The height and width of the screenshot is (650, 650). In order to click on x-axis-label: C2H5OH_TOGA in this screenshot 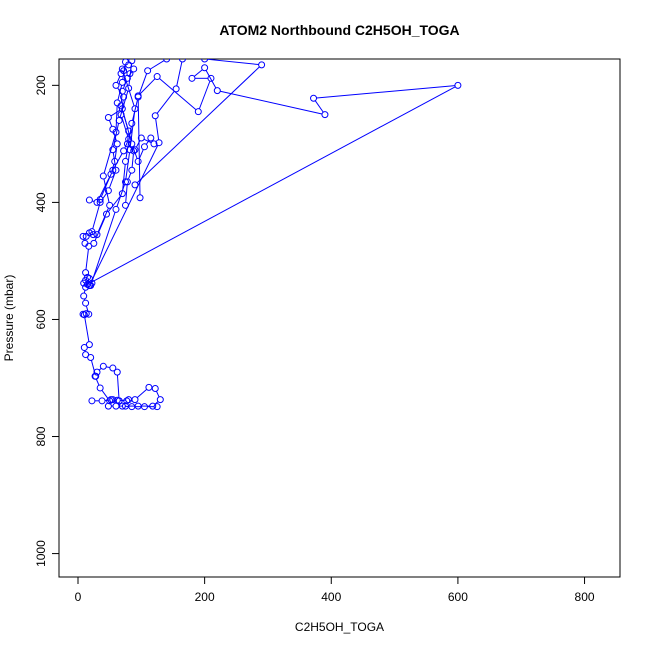, I will do `click(339, 627)`.